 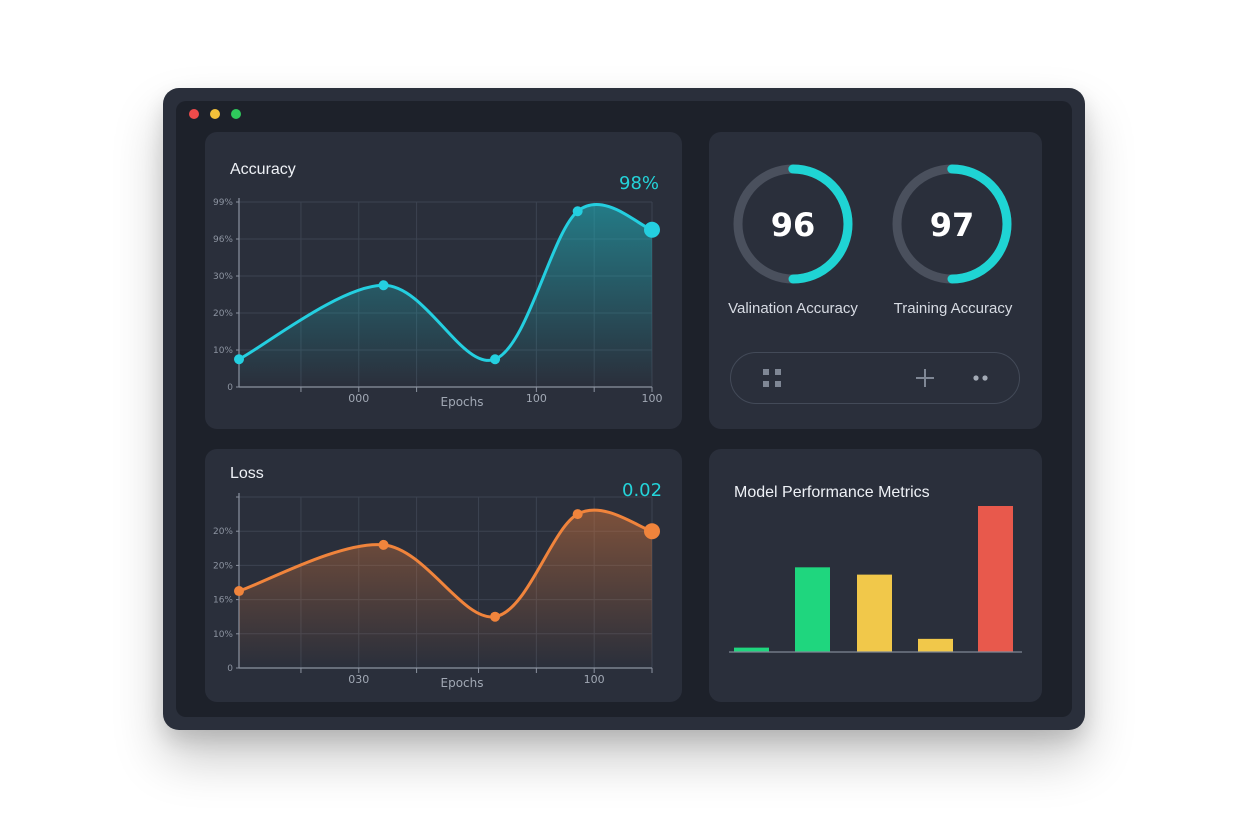 I want to click on more-icon, so click(x=980, y=377).